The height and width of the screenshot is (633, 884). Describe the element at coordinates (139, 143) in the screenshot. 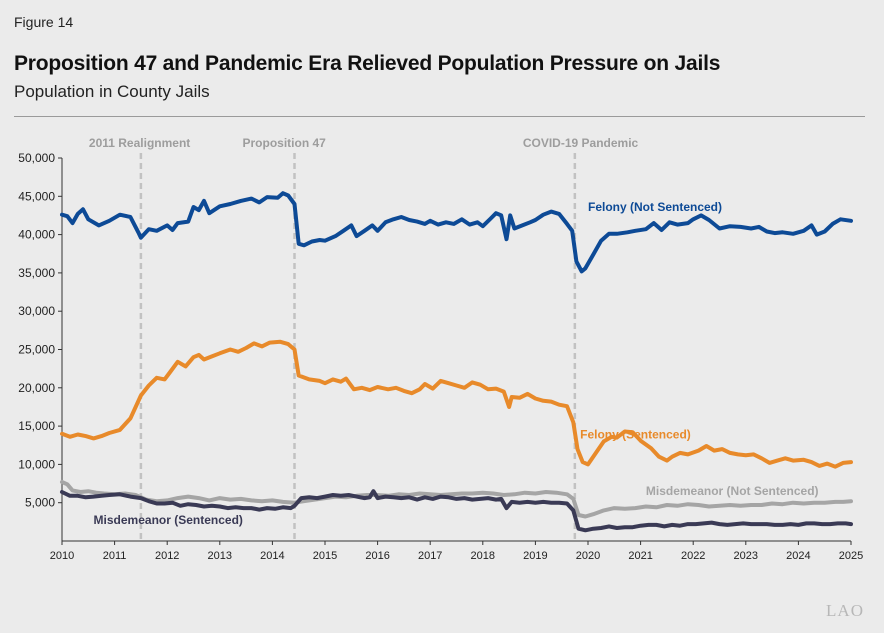

I see `event-label: 2011 Realignment` at that location.